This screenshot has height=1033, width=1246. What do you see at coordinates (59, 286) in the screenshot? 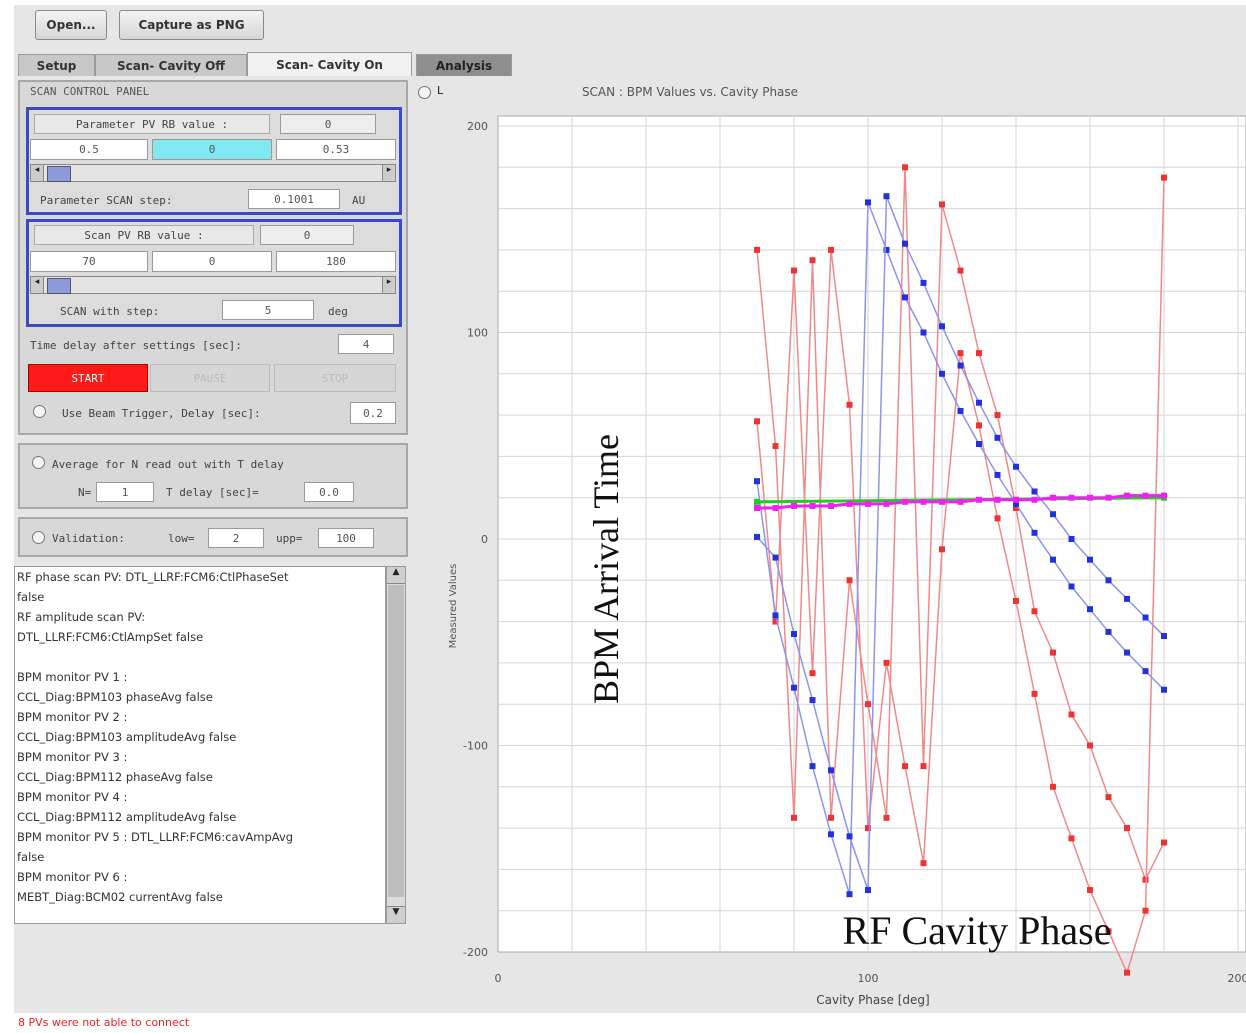
I see `scan-slider-thumb` at bounding box center [59, 286].